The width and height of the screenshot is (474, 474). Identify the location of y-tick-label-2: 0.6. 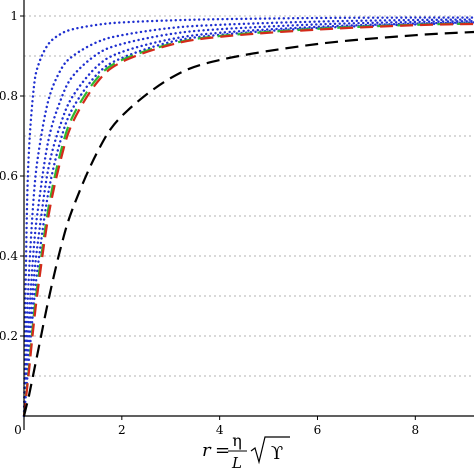
(9, 176).